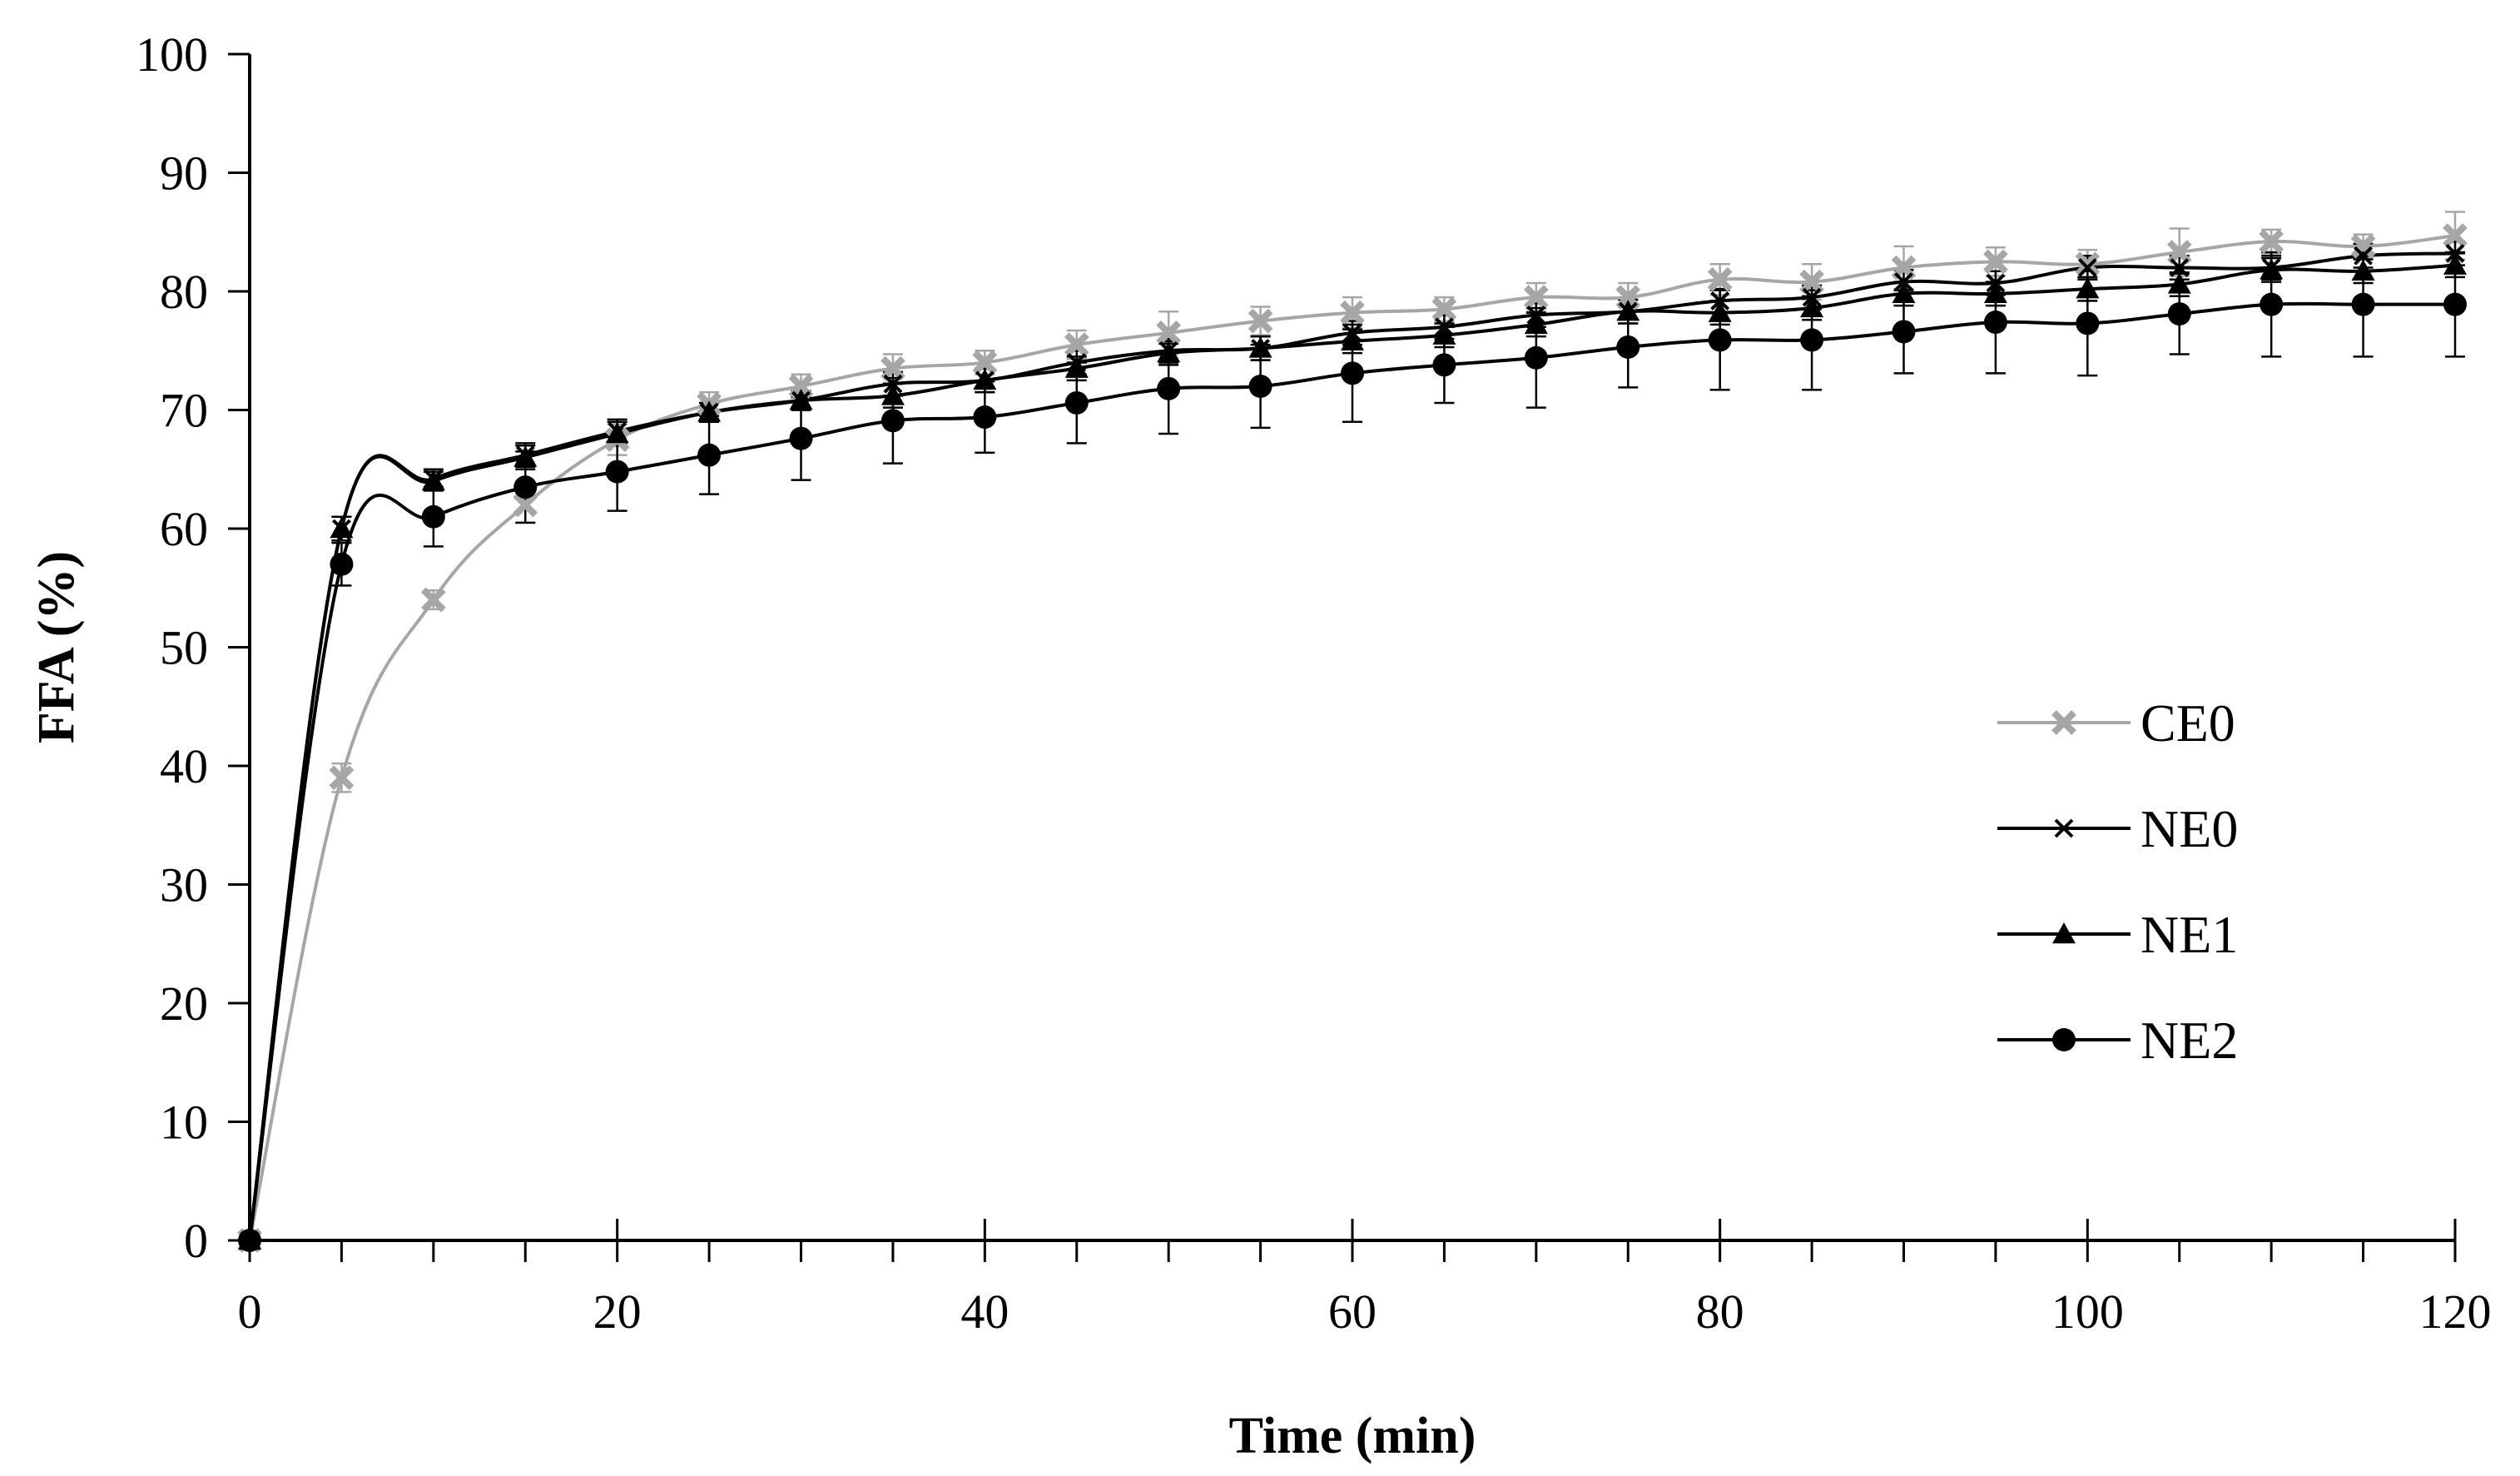 This screenshot has width=2520, height=1476. What do you see at coordinates (1365, 1279) in the screenshot?
I see `x-ticks: 0 20 40 60 80 100 120` at bounding box center [1365, 1279].